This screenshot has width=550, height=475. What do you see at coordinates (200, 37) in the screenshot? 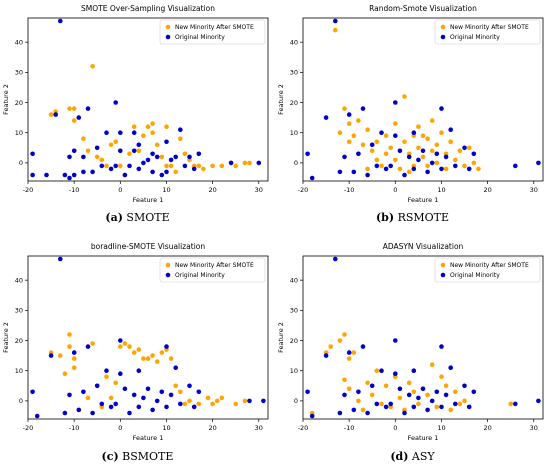
I see `legend-label: Original Minority` at bounding box center [200, 37].